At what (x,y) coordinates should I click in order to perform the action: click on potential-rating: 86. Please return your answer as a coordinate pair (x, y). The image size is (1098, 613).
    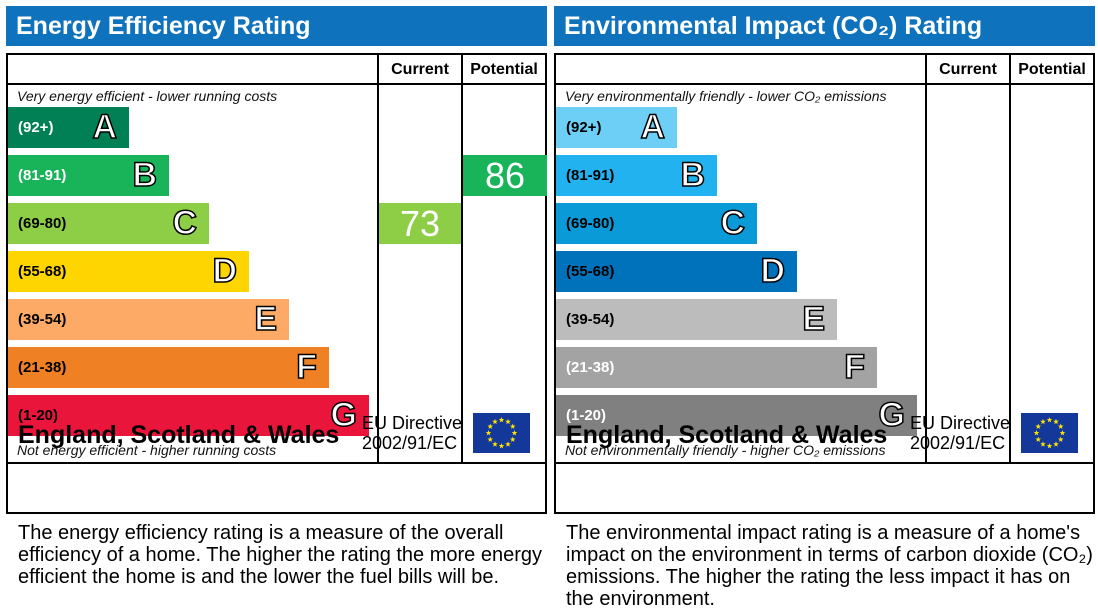
    Looking at the image, I should click on (505, 175).